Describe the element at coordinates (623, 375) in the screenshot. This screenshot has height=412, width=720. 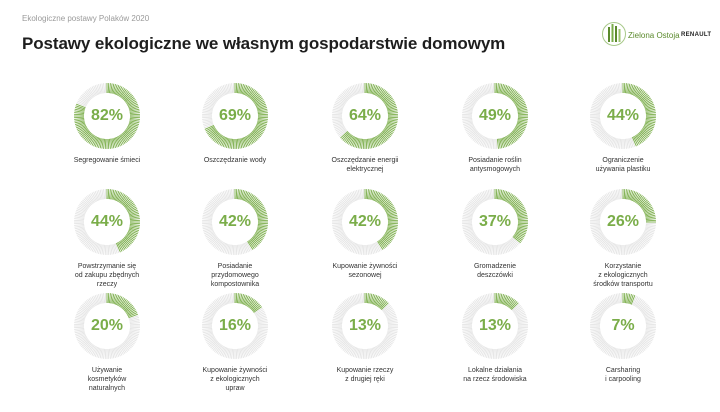
I see `donut-label: Carsharing i carpooling` at that location.